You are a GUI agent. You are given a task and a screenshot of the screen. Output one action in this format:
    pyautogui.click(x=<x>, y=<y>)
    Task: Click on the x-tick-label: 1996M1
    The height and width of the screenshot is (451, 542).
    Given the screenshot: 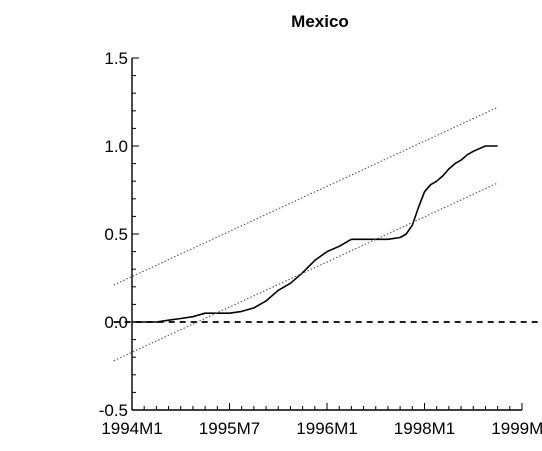 What is the action you would take?
    pyautogui.click(x=326, y=428)
    